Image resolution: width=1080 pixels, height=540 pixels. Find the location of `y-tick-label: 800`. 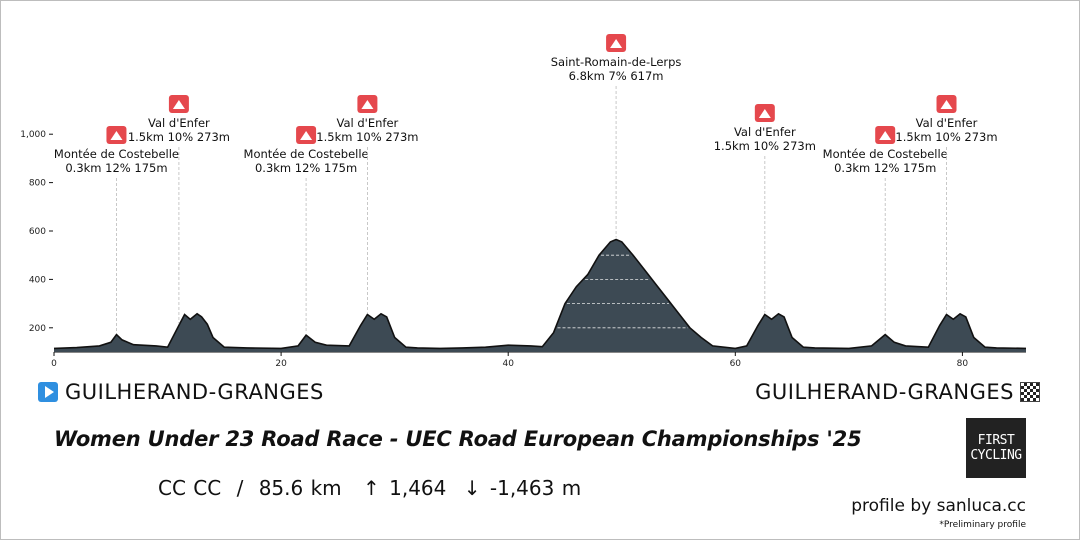

y-tick-label: 800 is located at coordinates (37, 184).